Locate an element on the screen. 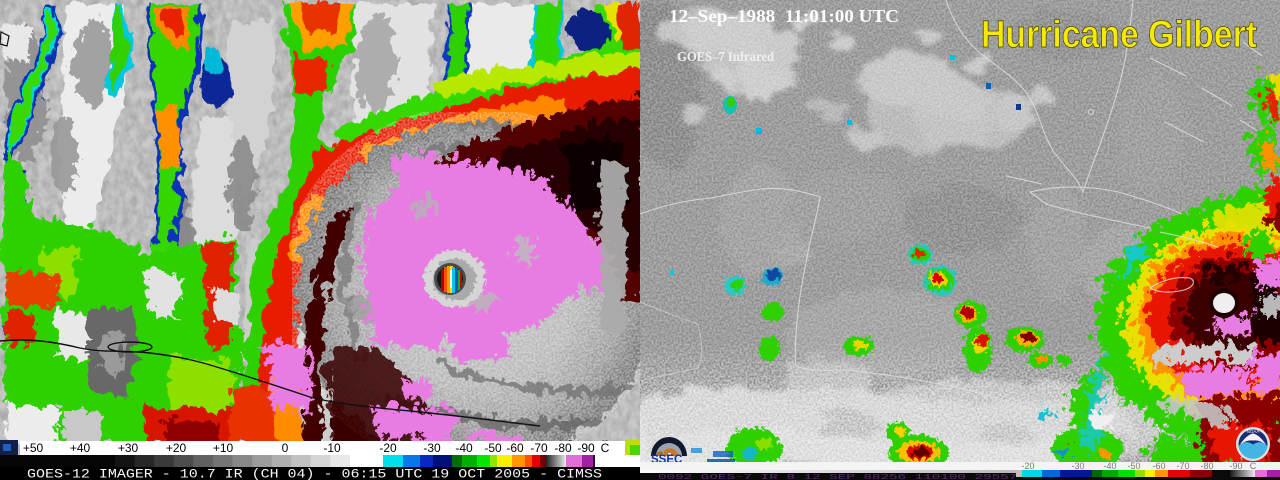 This screenshot has width=1280, height=480. svg-text: +40 is located at coordinates (80, 448).